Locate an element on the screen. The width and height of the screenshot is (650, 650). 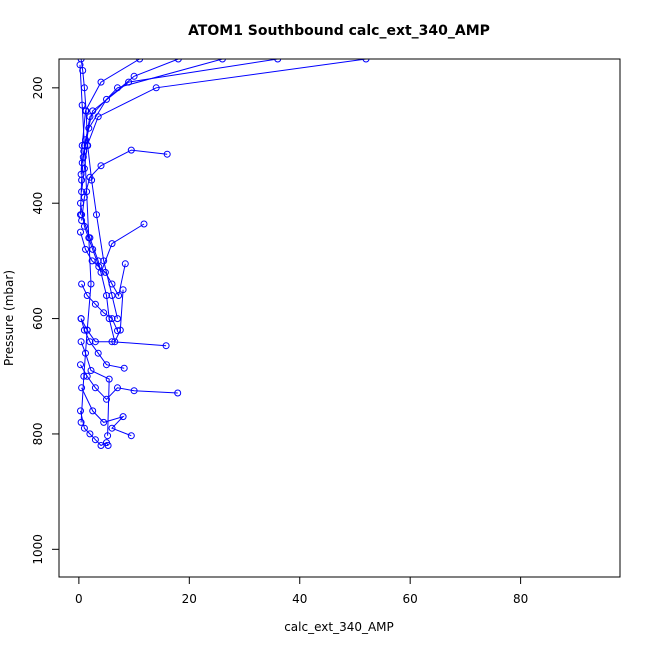
y-tick-label: 600 is located at coordinates (38, 318).